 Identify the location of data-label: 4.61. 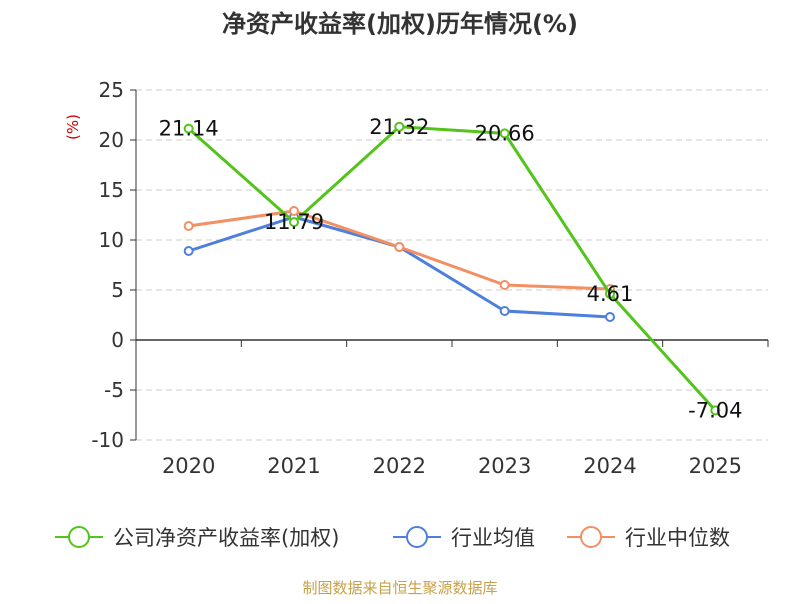
(610, 294).